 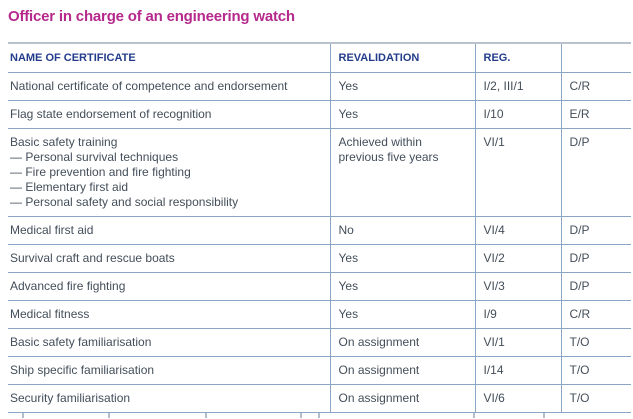 I want to click on table-row: Advanced fire fighting Yes VI/3 D/P, so click(x=319, y=286).